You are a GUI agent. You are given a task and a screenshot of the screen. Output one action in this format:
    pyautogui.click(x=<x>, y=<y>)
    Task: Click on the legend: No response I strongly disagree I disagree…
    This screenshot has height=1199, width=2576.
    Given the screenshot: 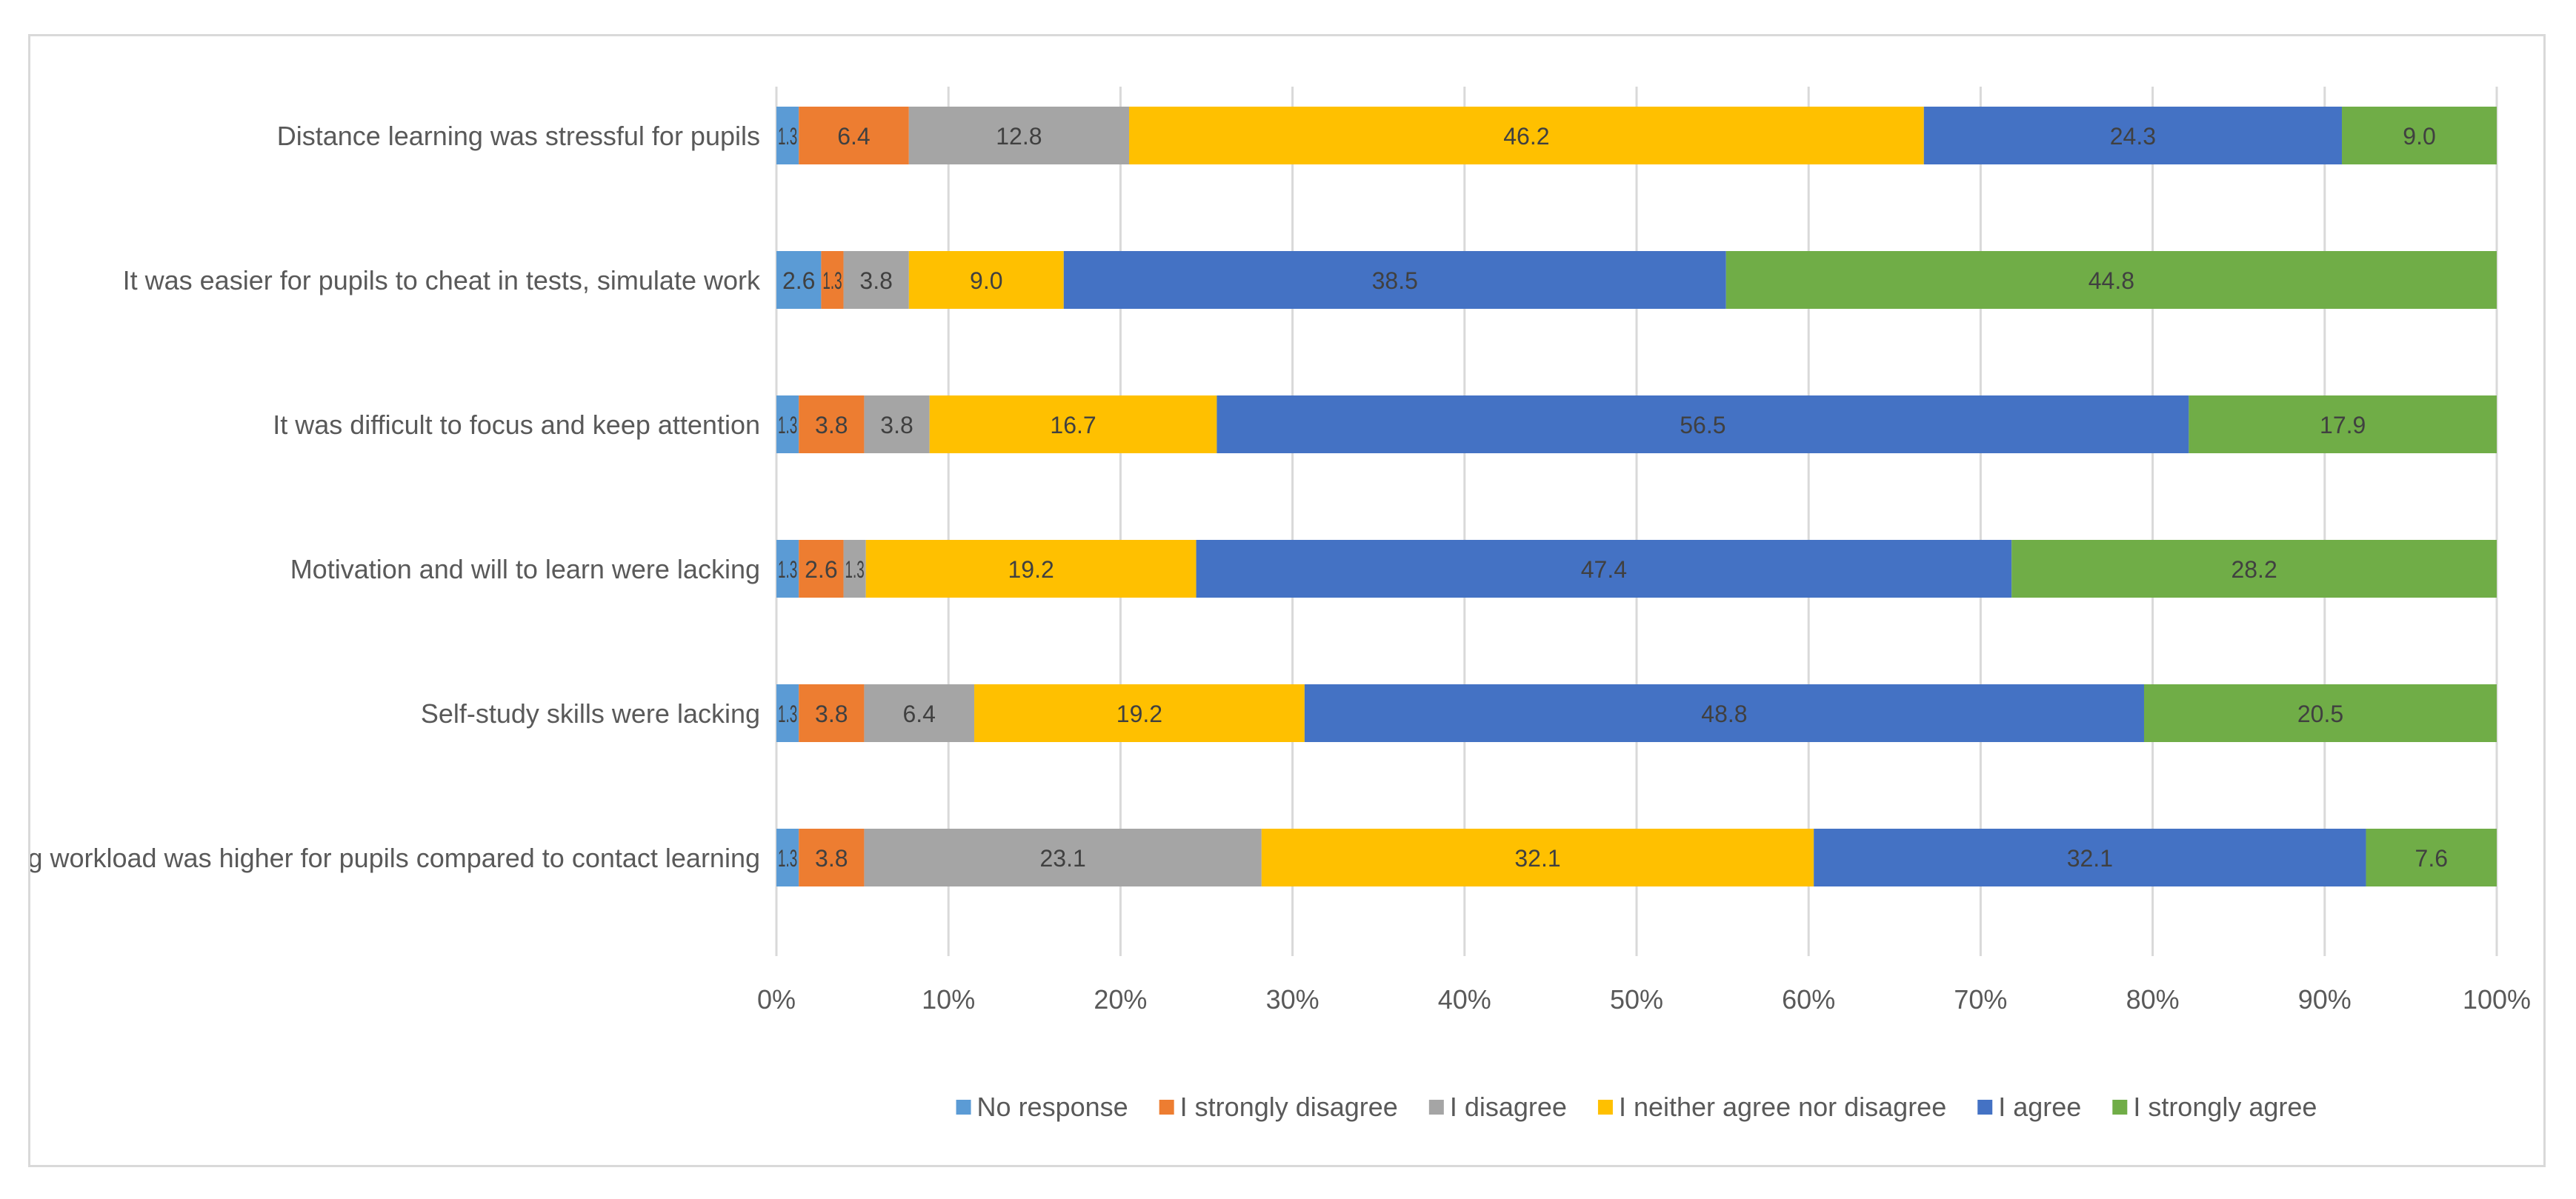 What is the action you would take?
    pyautogui.click(x=1636, y=1107)
    